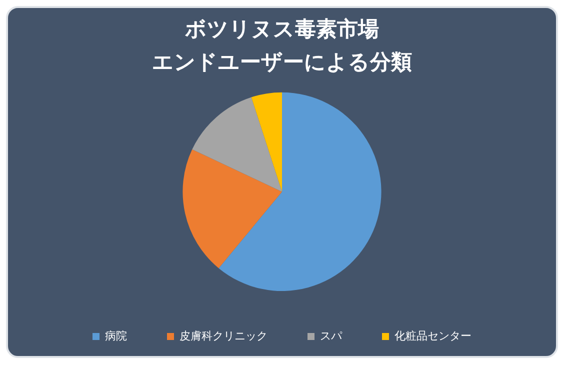 The height and width of the screenshot is (367, 566). Describe the element at coordinates (281, 29) in the screenshot. I see `chart-title: ボツリヌス毒素市場` at that location.